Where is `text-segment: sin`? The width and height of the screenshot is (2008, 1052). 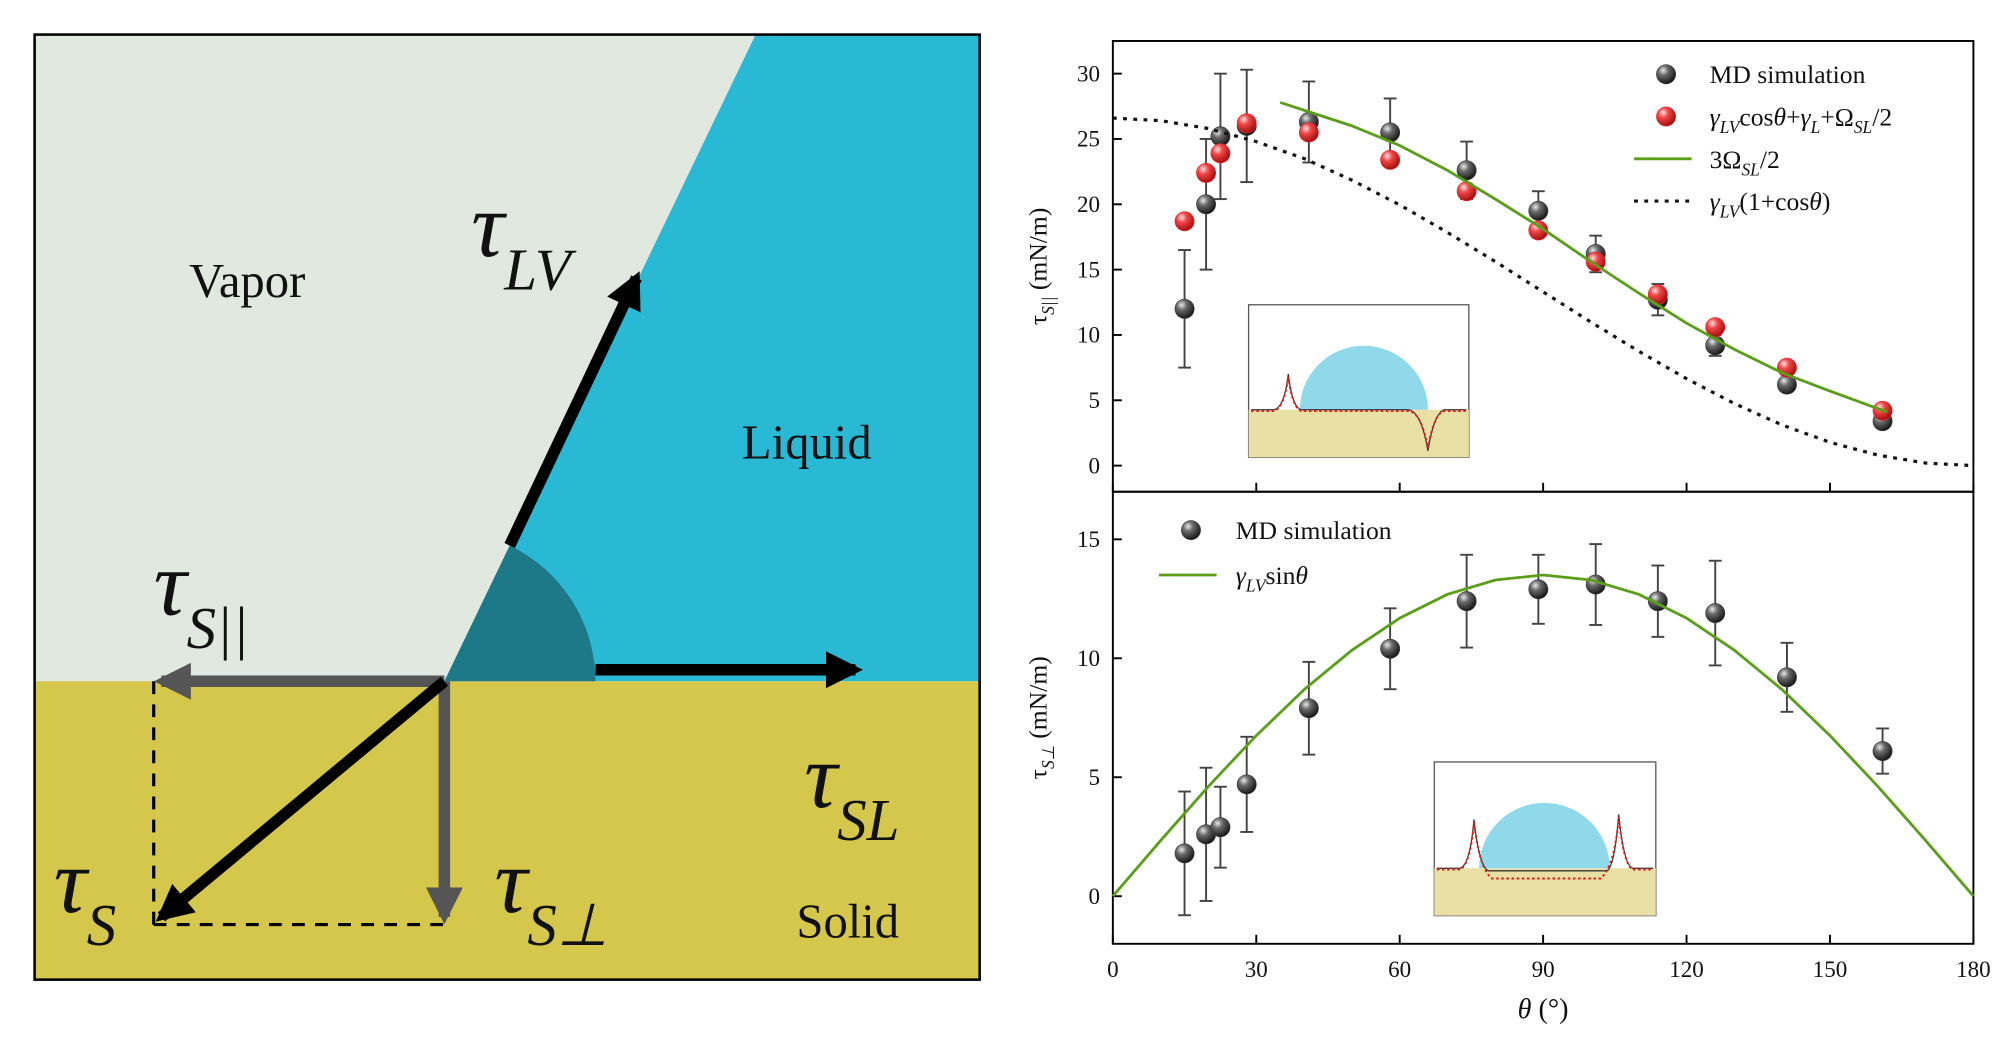 text-segment: sin is located at coordinates (1281, 575).